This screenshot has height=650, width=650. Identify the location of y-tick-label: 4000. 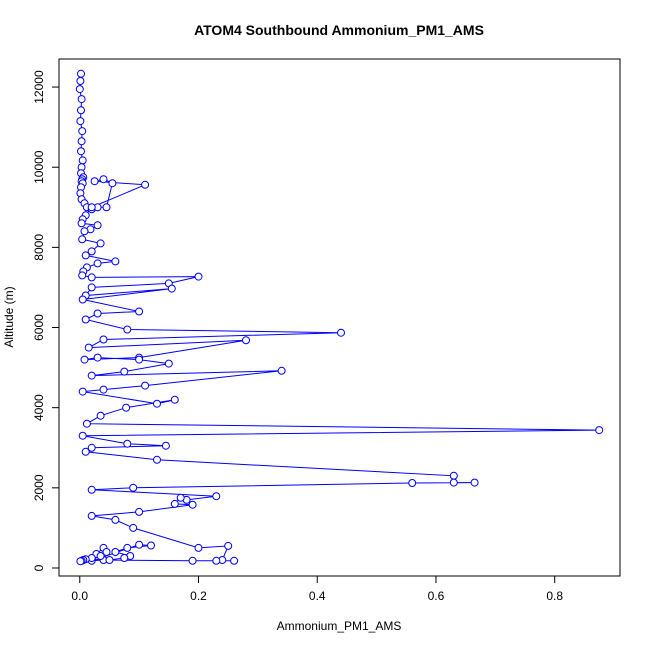
(39, 407).